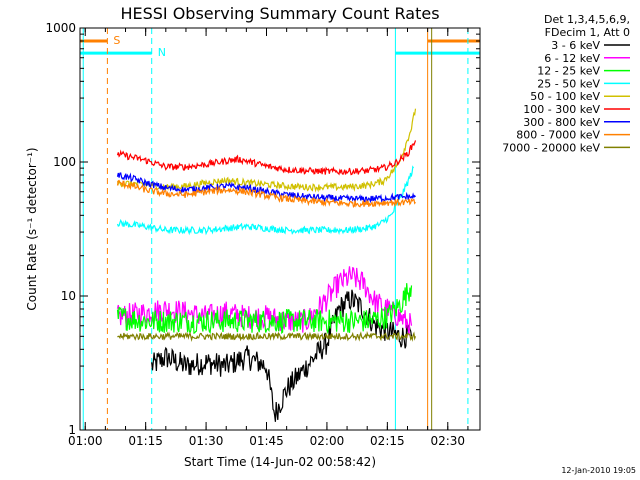  I want to click on legend-entry-label: 6 - 12 keV, so click(572, 58).